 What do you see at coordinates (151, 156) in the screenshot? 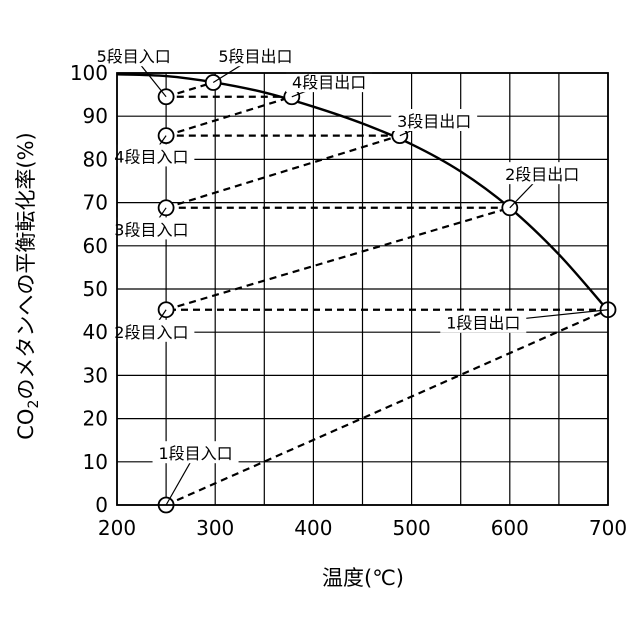
I see `annotation-label: 4段目入口` at bounding box center [151, 156].